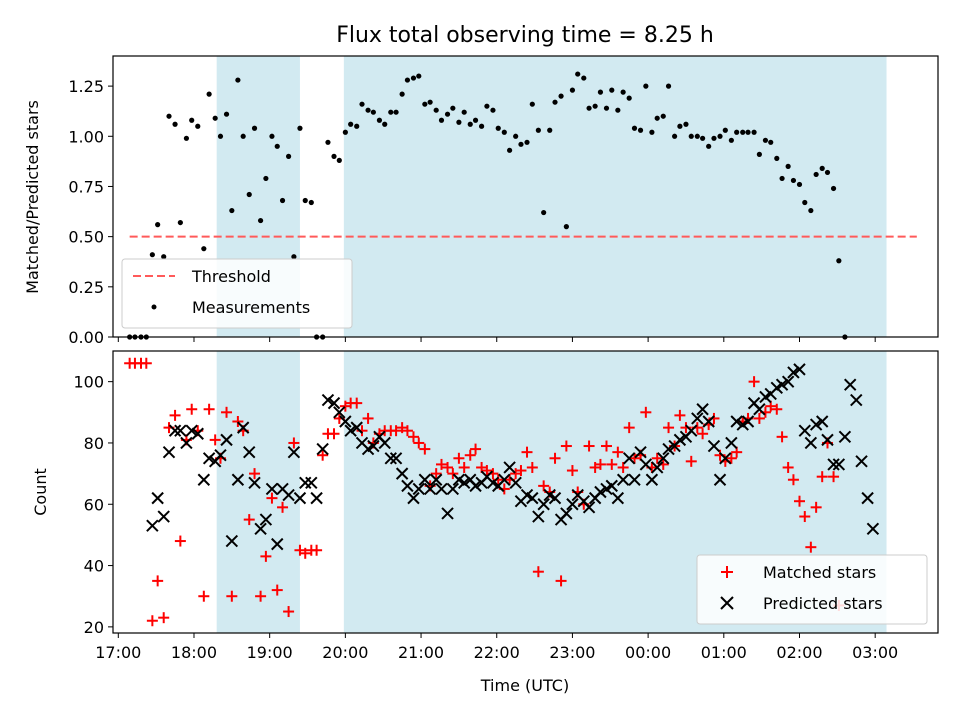  What do you see at coordinates (94, 627) in the screenshot?
I see `count-y-tick-label: 20` at bounding box center [94, 627].